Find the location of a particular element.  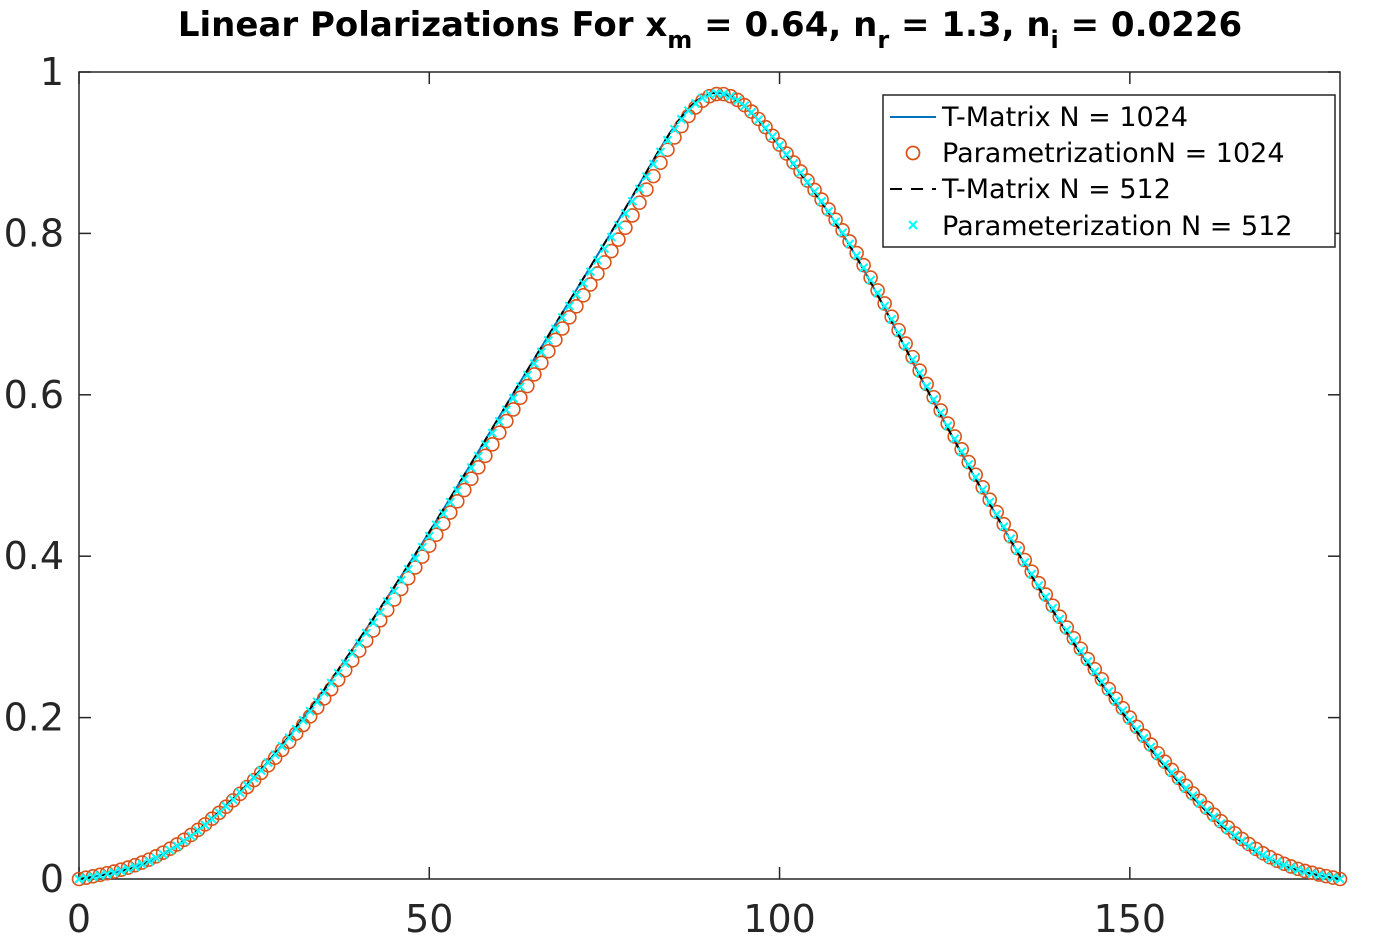

legend-box is located at coordinates (1109, 171).